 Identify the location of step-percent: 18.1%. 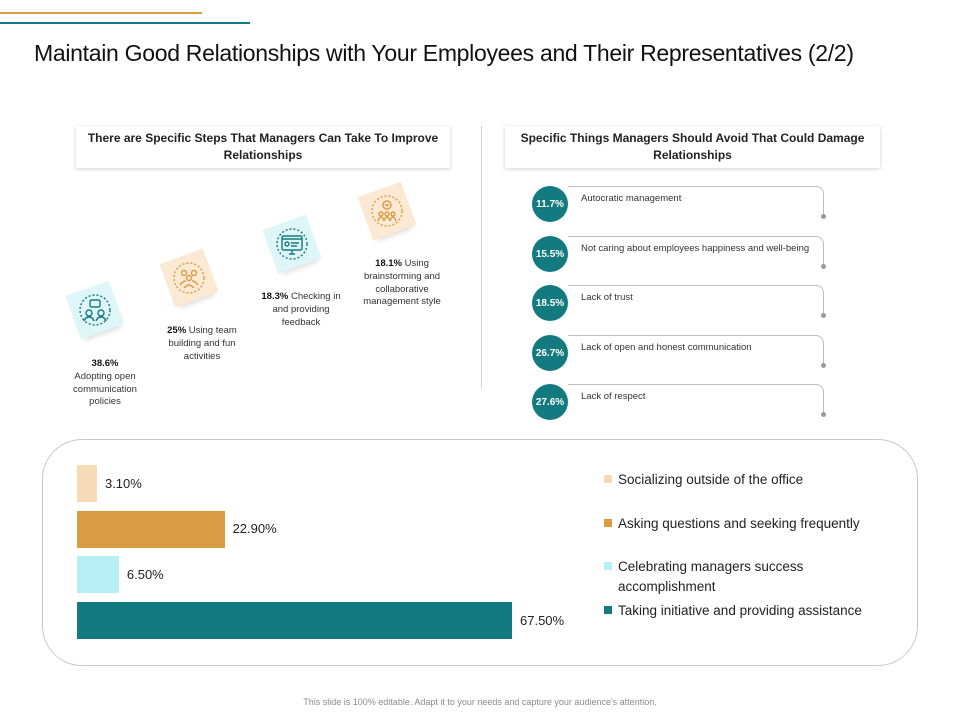
(388, 263).